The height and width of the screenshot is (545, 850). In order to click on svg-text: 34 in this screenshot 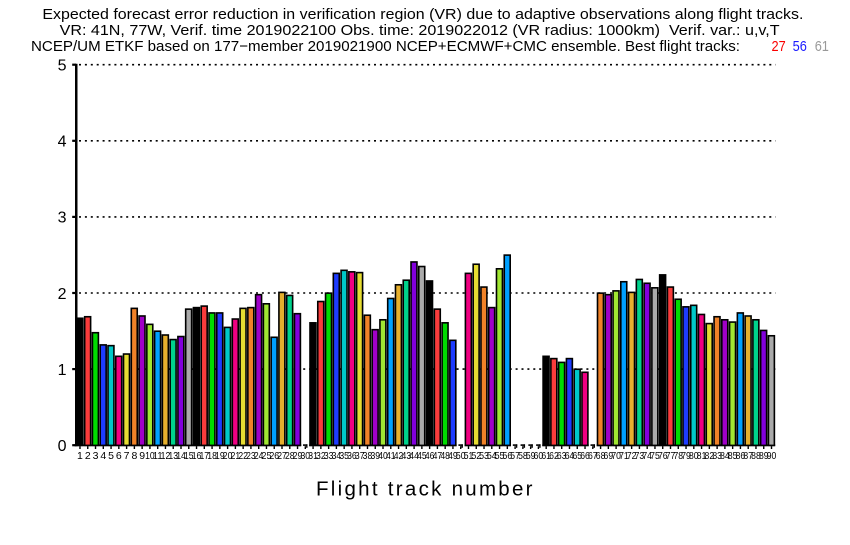, I will do `click(337, 456)`.